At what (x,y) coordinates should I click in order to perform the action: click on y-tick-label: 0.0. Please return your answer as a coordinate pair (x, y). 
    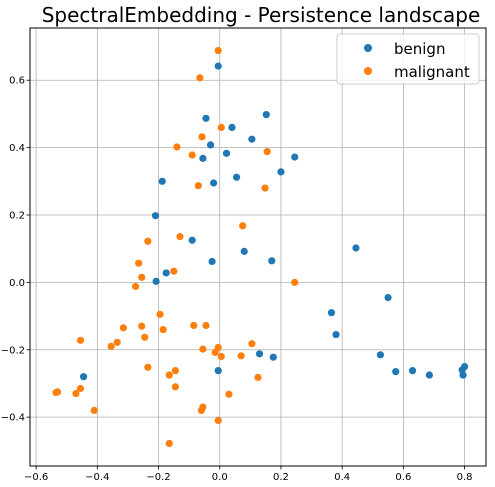
    Looking at the image, I should click on (17, 283).